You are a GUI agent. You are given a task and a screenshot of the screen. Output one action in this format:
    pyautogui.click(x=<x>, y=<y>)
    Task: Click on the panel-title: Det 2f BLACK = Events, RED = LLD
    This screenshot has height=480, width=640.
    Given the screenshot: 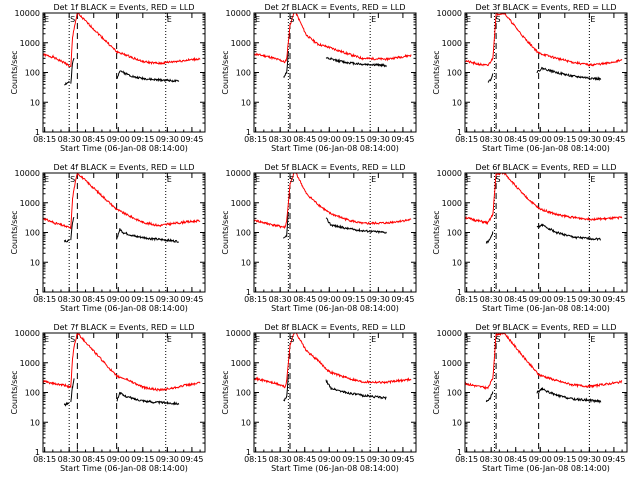 What is the action you would take?
    pyautogui.click(x=334, y=7)
    